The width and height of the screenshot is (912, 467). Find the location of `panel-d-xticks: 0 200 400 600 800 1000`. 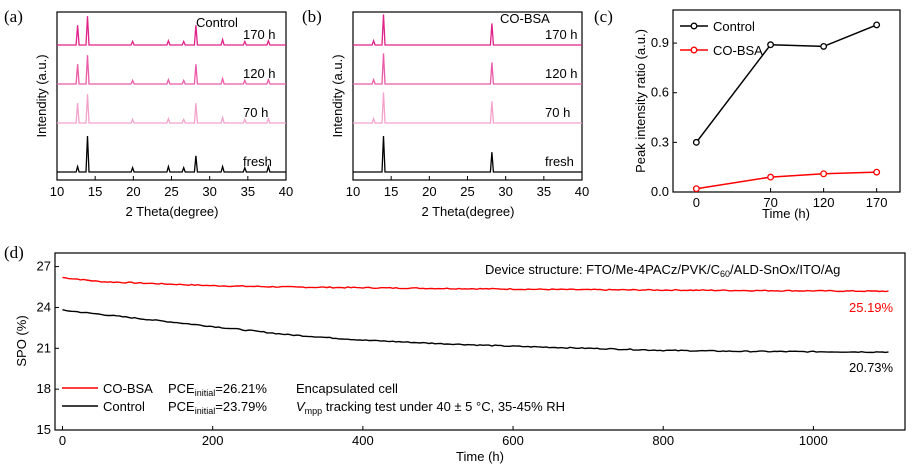

panel-d-xticks: 0 200 400 600 800 1000 is located at coordinates (443, 437).